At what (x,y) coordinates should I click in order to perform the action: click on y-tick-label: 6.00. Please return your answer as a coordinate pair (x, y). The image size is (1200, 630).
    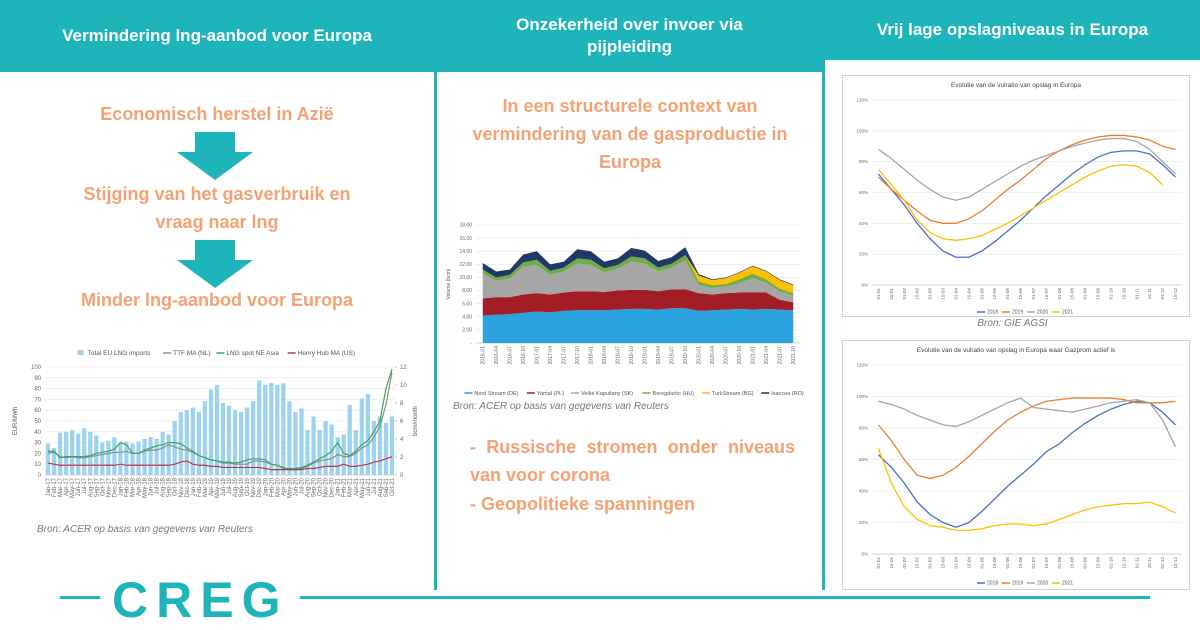
    Looking at the image, I should click on (467, 304).